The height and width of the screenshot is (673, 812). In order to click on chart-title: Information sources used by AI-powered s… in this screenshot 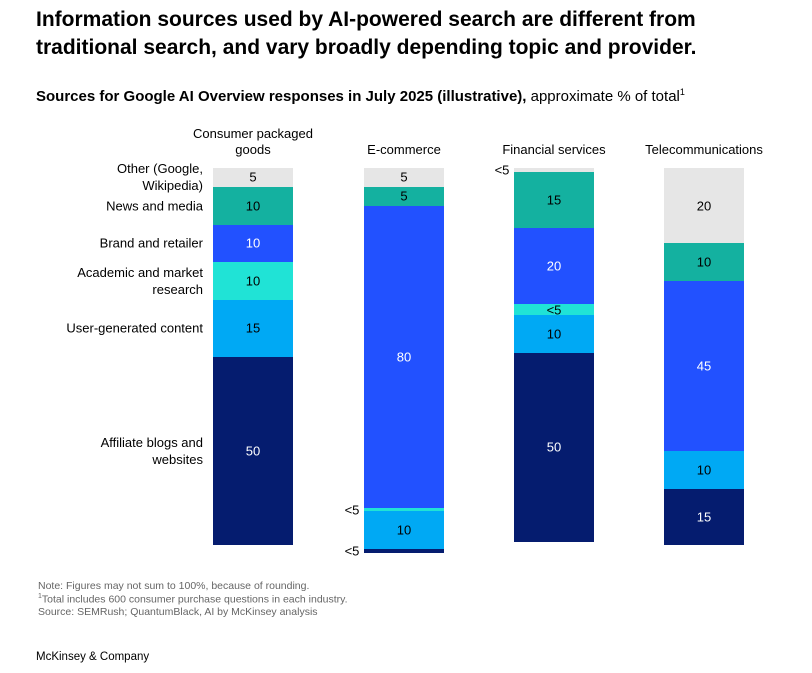, I will do `click(366, 33)`.